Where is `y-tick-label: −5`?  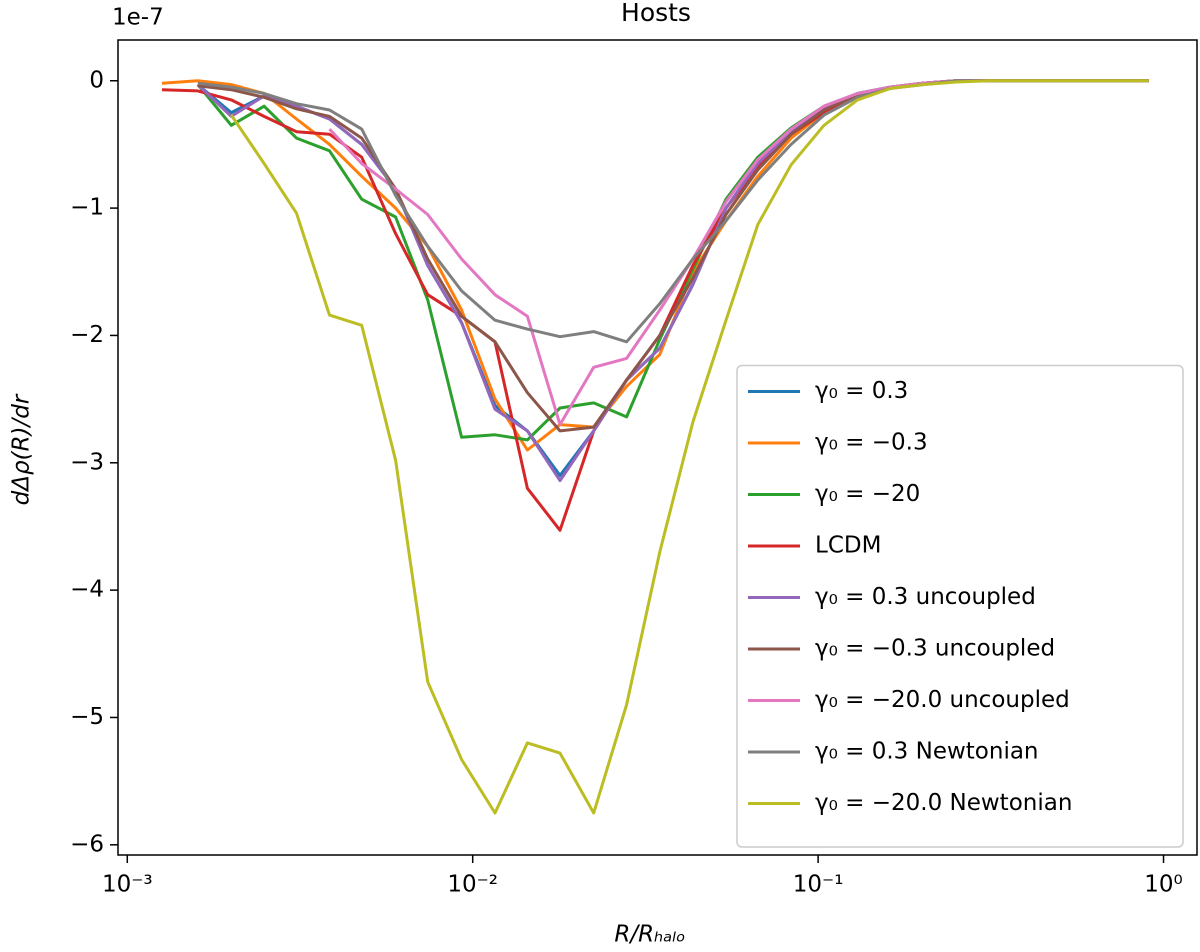
y-tick-label: −5 is located at coordinates (87, 717).